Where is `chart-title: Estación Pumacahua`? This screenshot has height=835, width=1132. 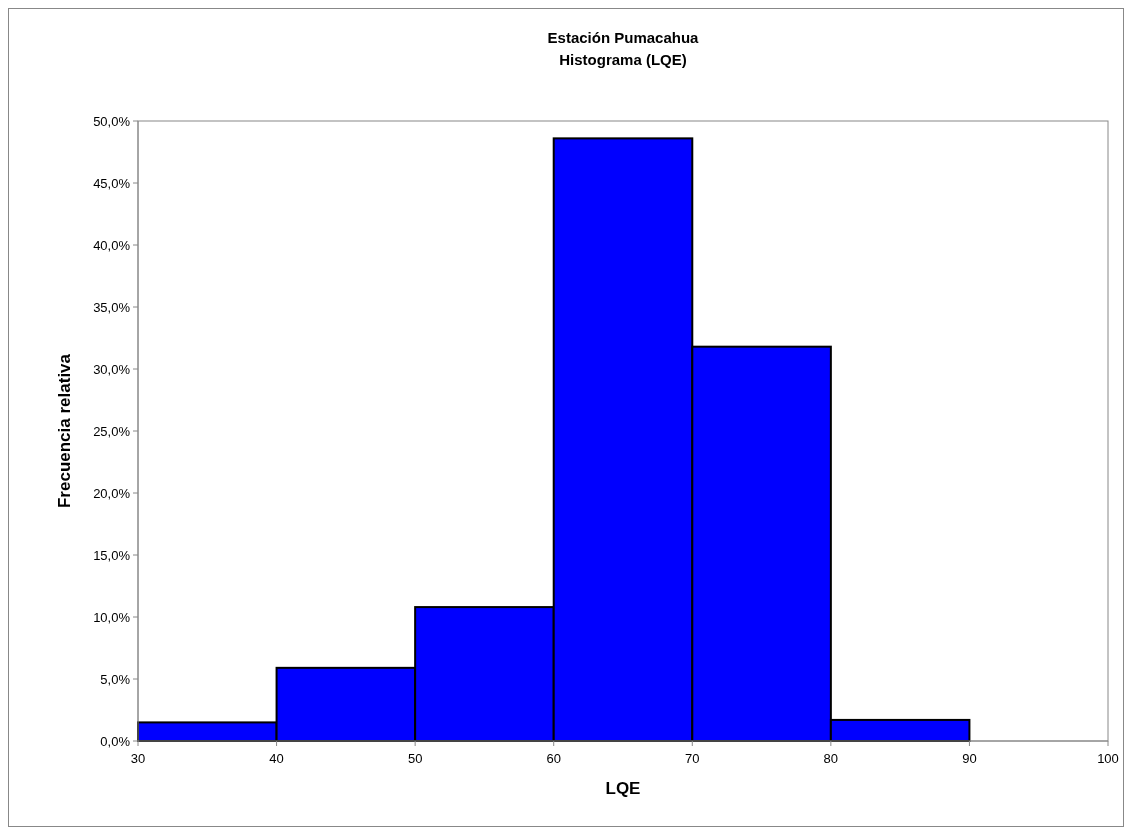
chart-title: Estación Pumacahua is located at coordinates (623, 37).